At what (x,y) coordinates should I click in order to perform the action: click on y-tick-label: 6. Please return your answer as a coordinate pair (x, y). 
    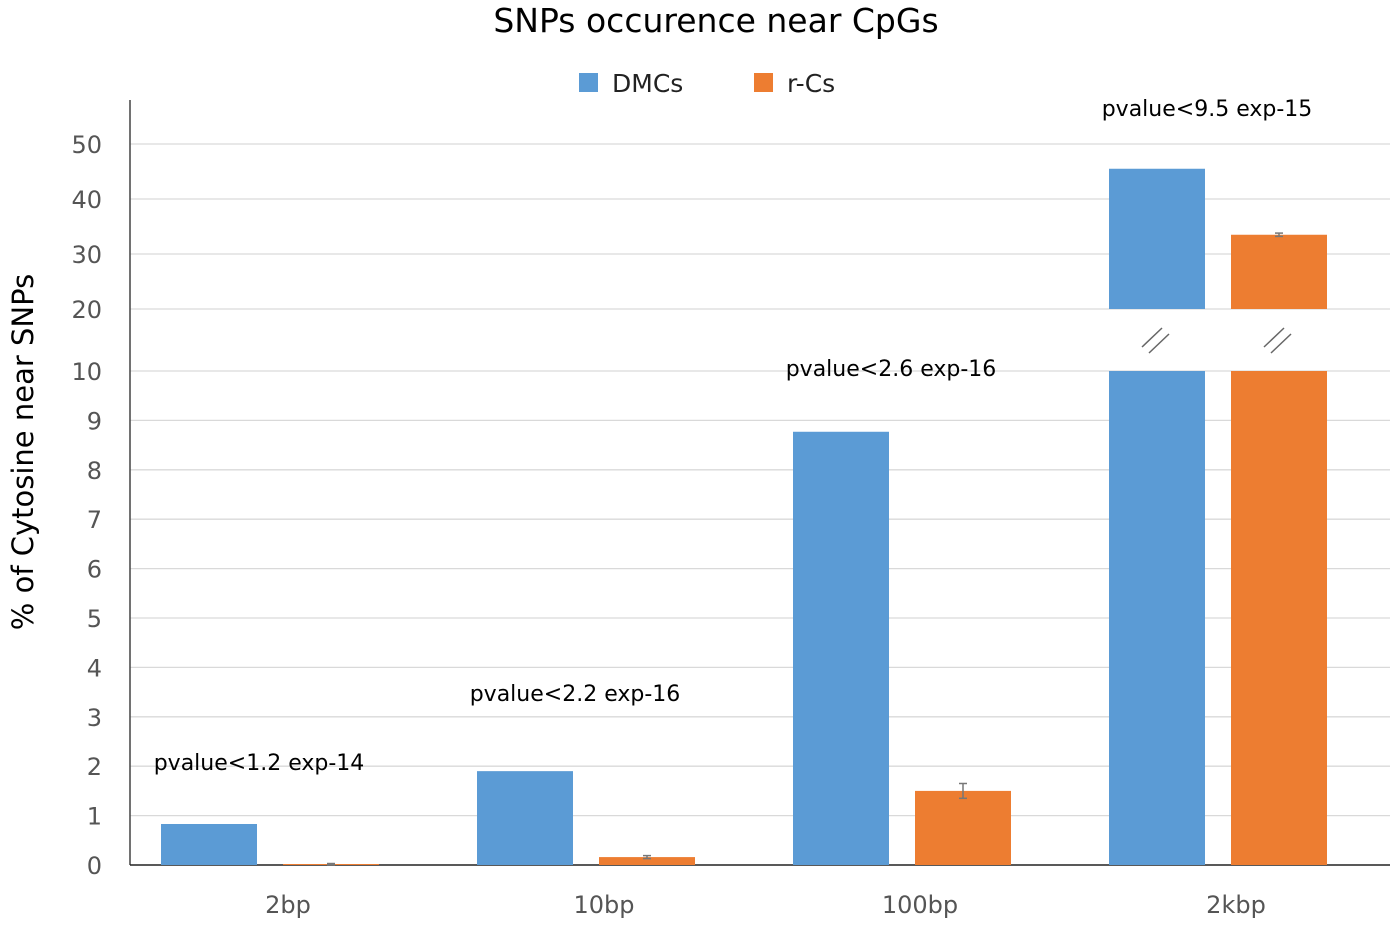
    Looking at the image, I should click on (94, 570).